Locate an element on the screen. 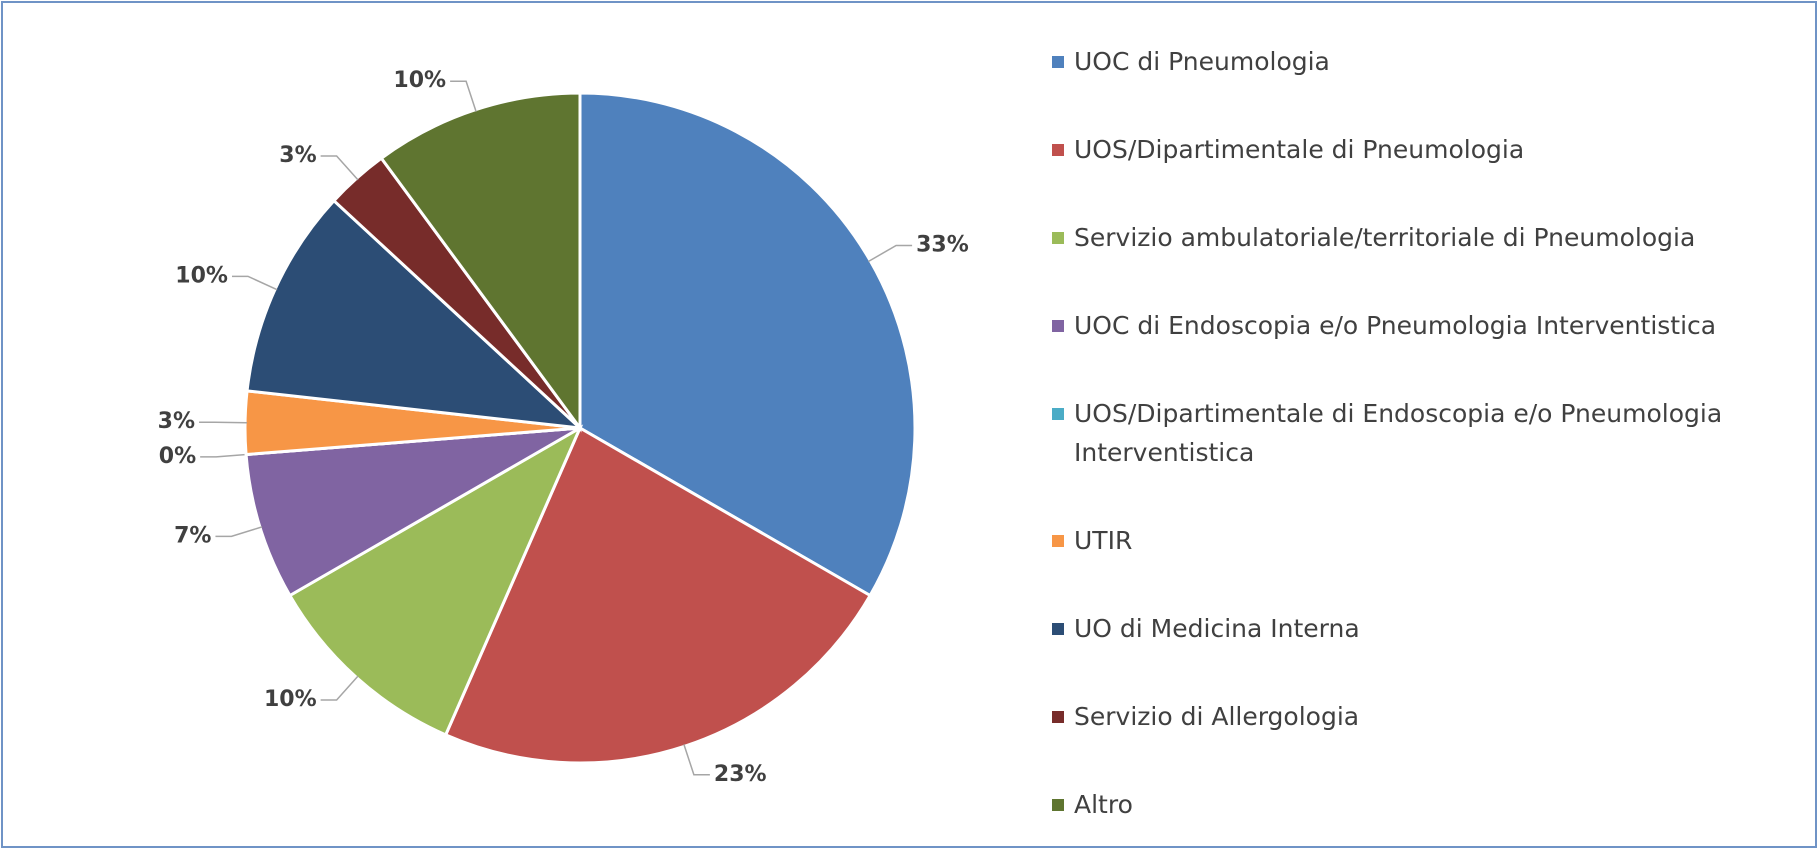 Image resolution: width=1818 pixels, height=849 pixels. legend-label: UOS/Dipartimentale di Pneumologia is located at coordinates (1299, 149).